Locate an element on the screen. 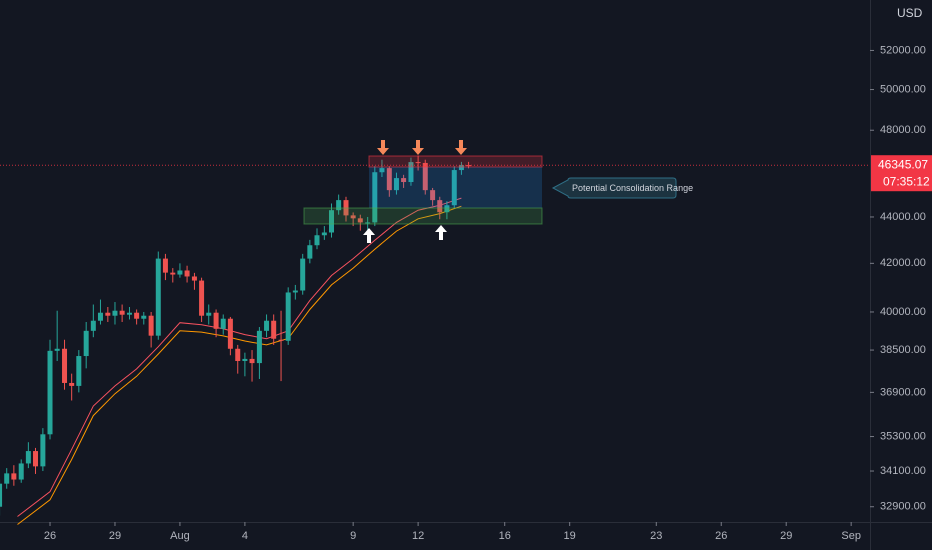  support-zone is located at coordinates (423, 216).